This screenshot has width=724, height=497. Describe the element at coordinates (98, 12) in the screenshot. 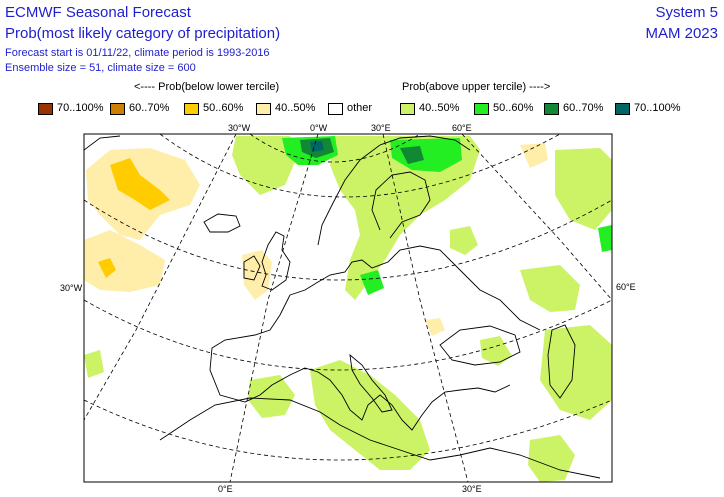

I see `chart-title: ECMWF Seasonal Forecast` at that location.